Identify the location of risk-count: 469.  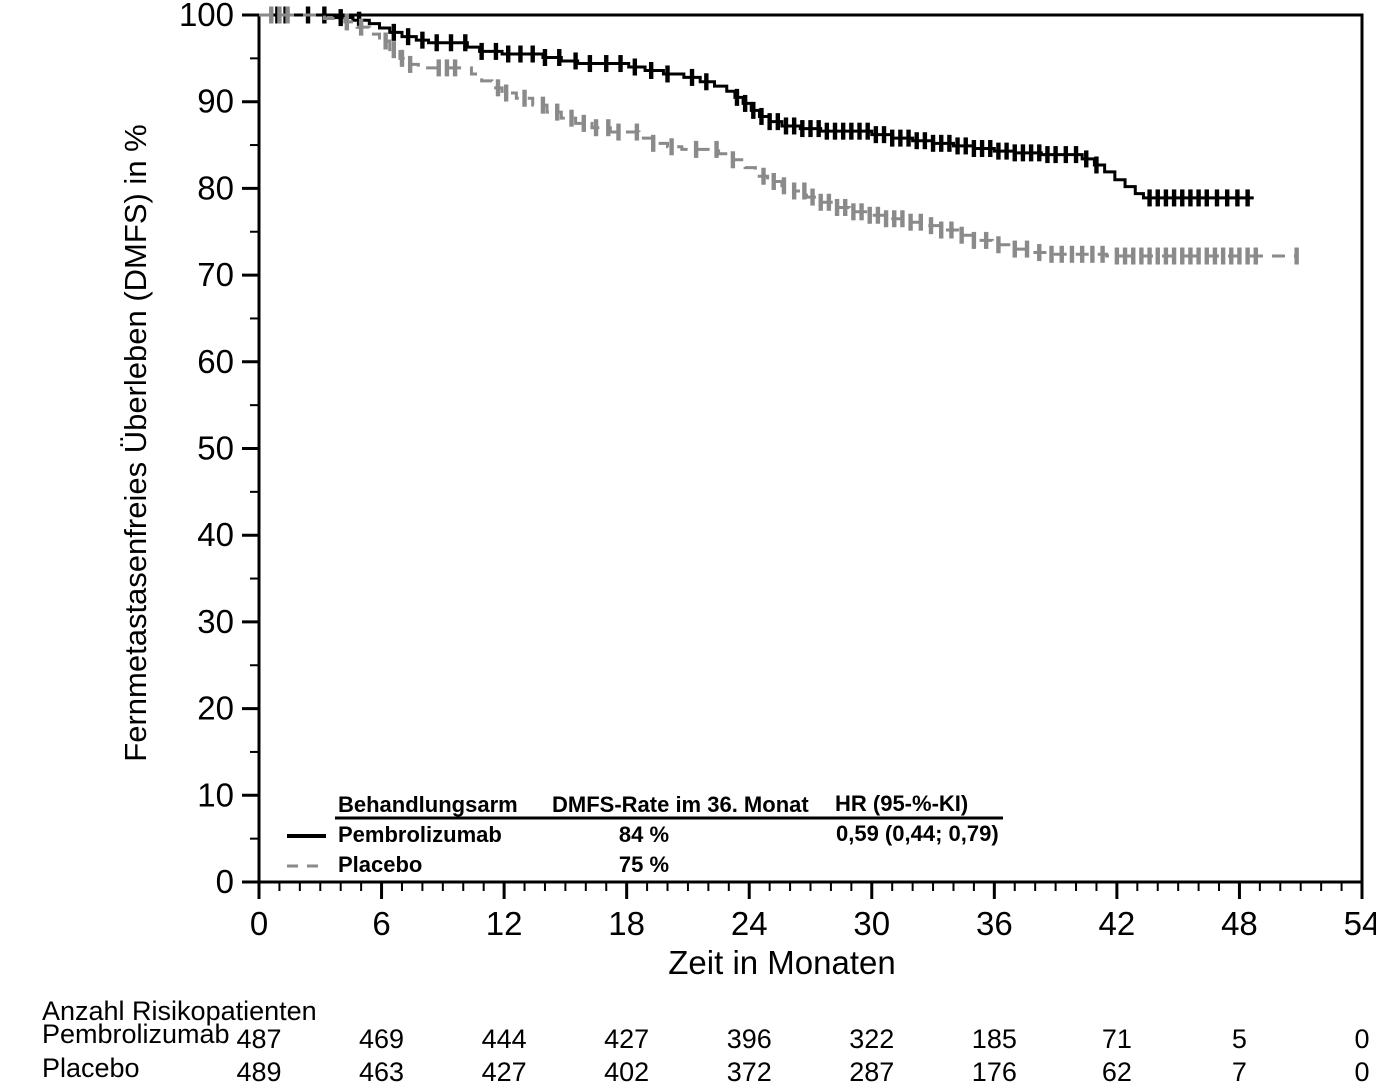
(381, 1039).